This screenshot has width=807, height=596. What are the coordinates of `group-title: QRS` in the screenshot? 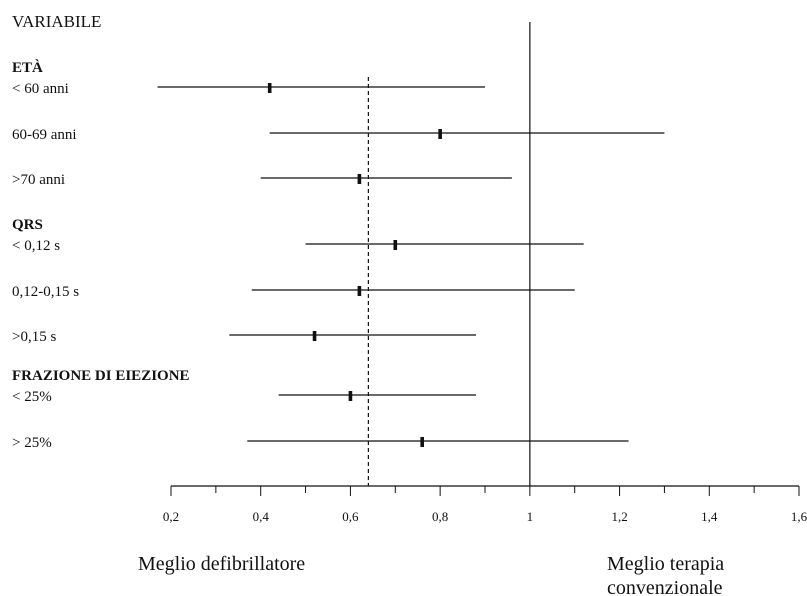 It's located at (27, 225).